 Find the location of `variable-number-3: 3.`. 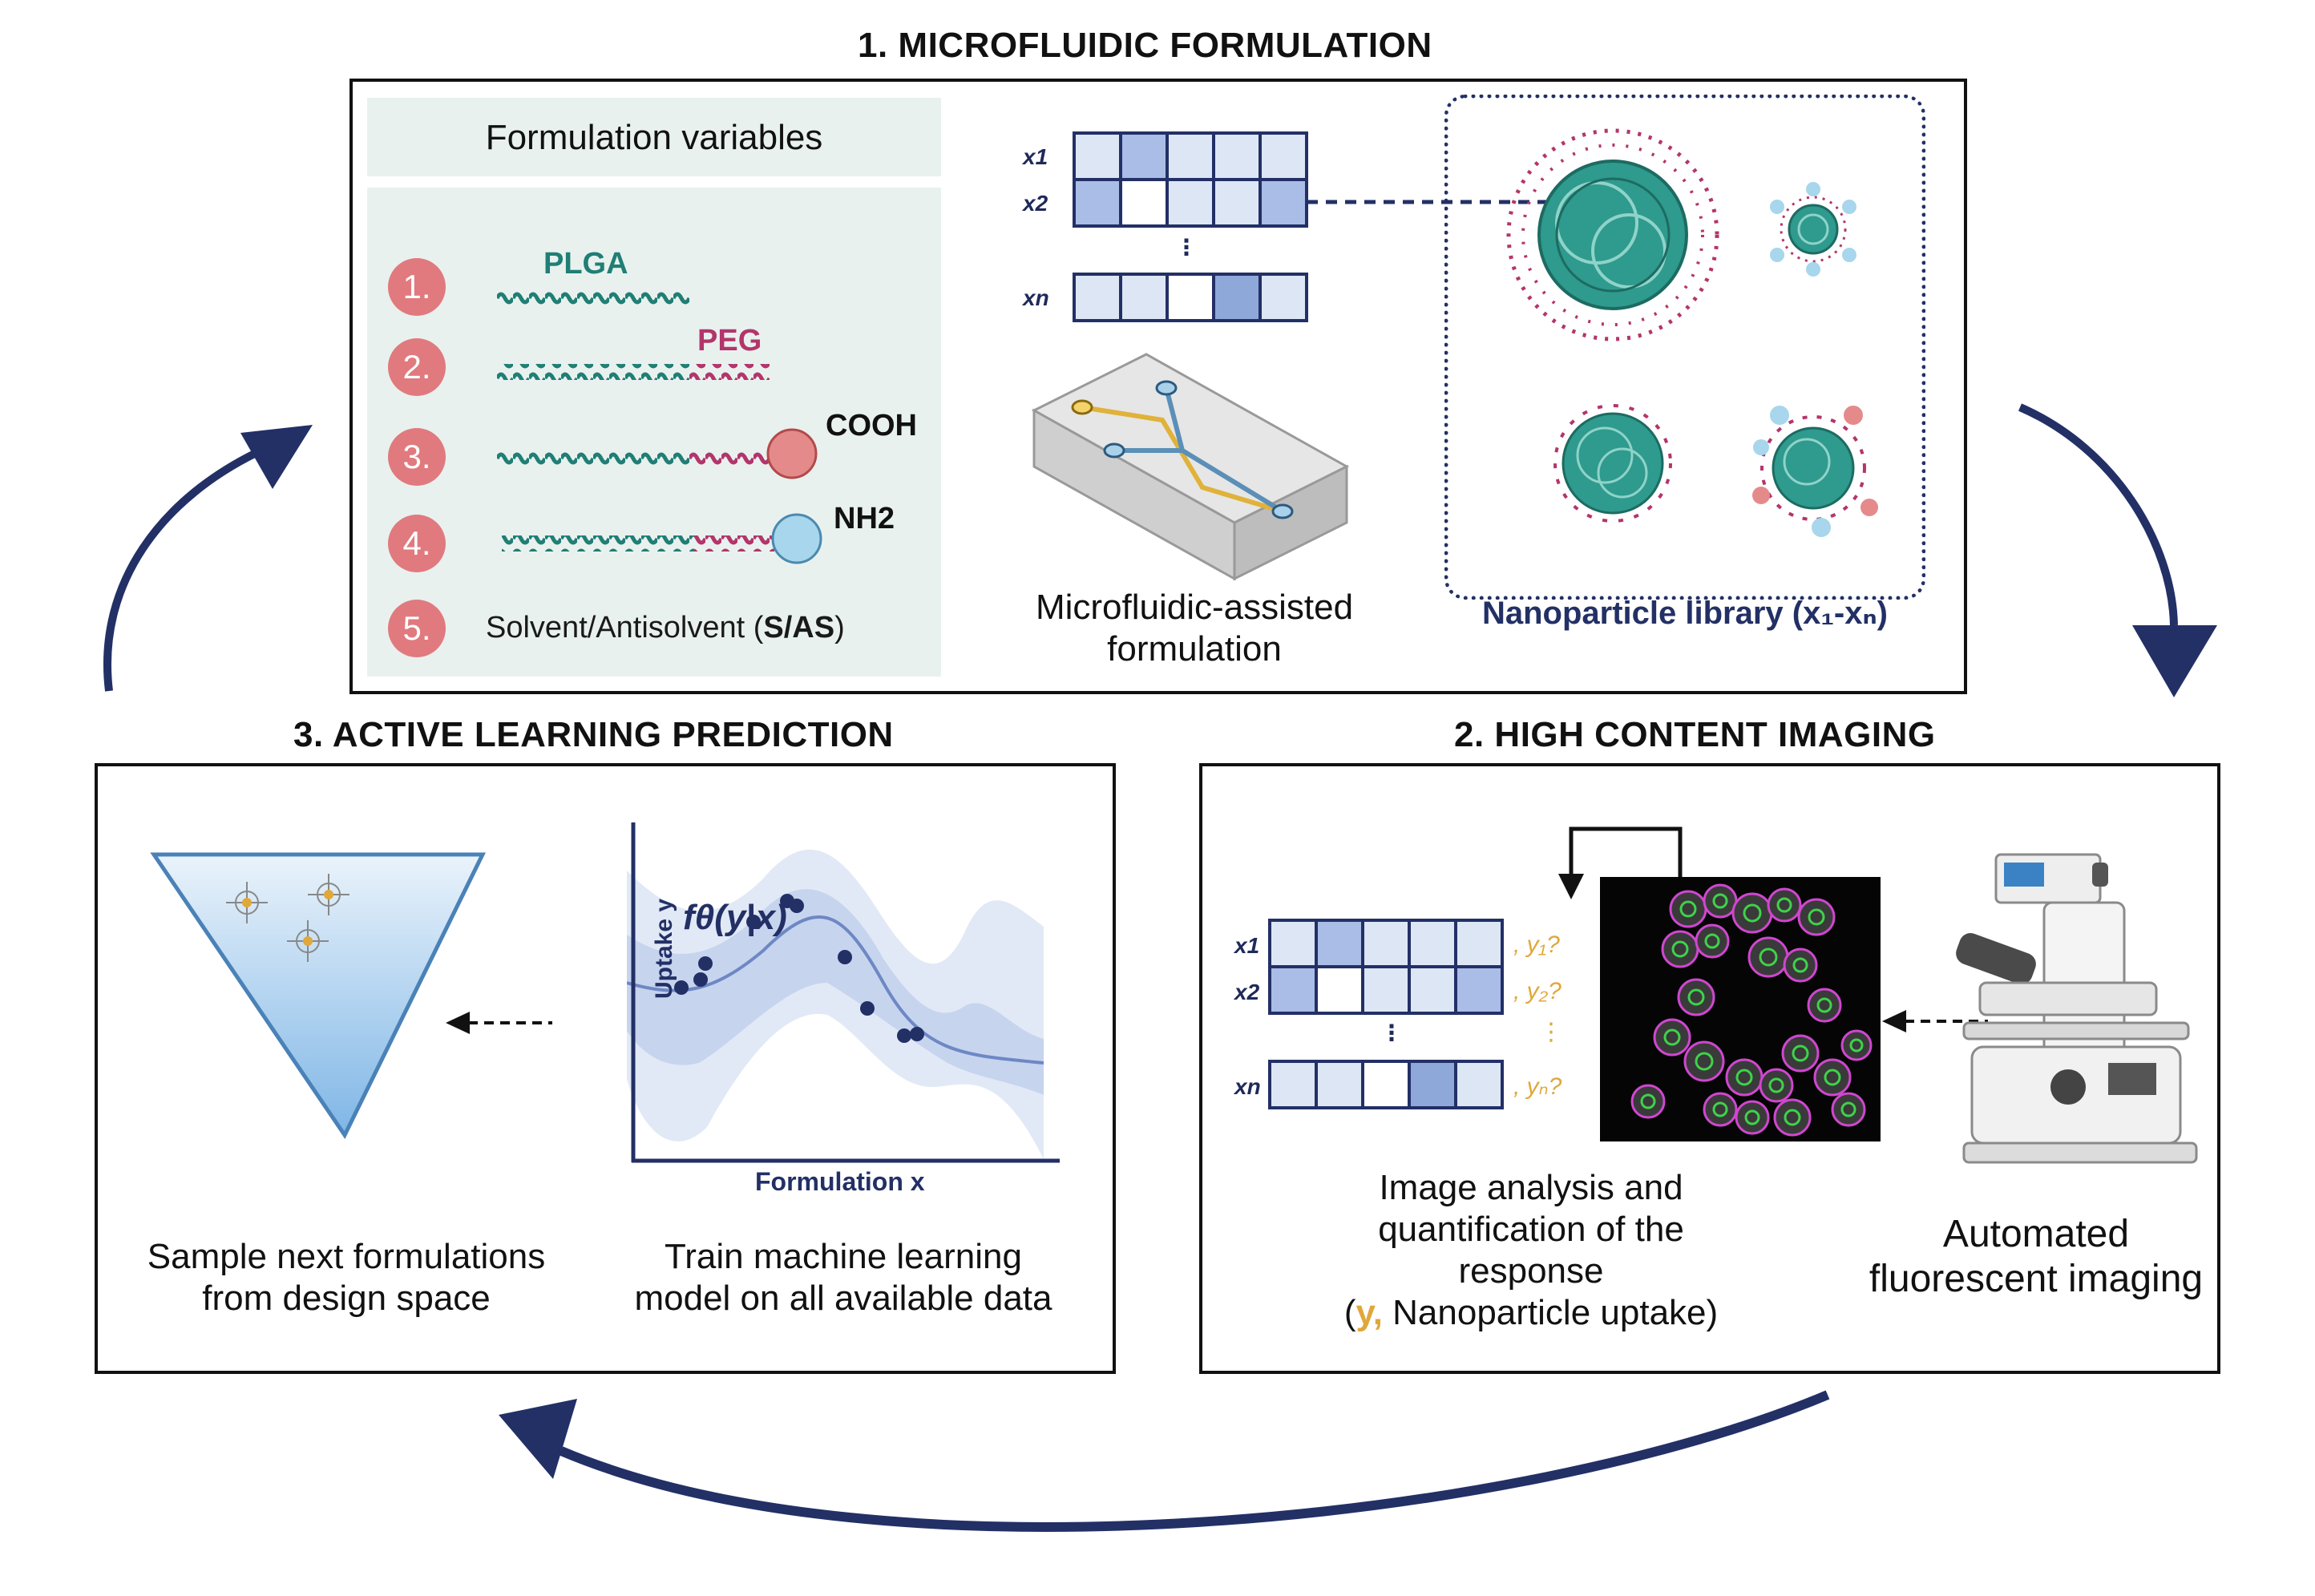

variable-number-3: 3. is located at coordinates (417, 457).